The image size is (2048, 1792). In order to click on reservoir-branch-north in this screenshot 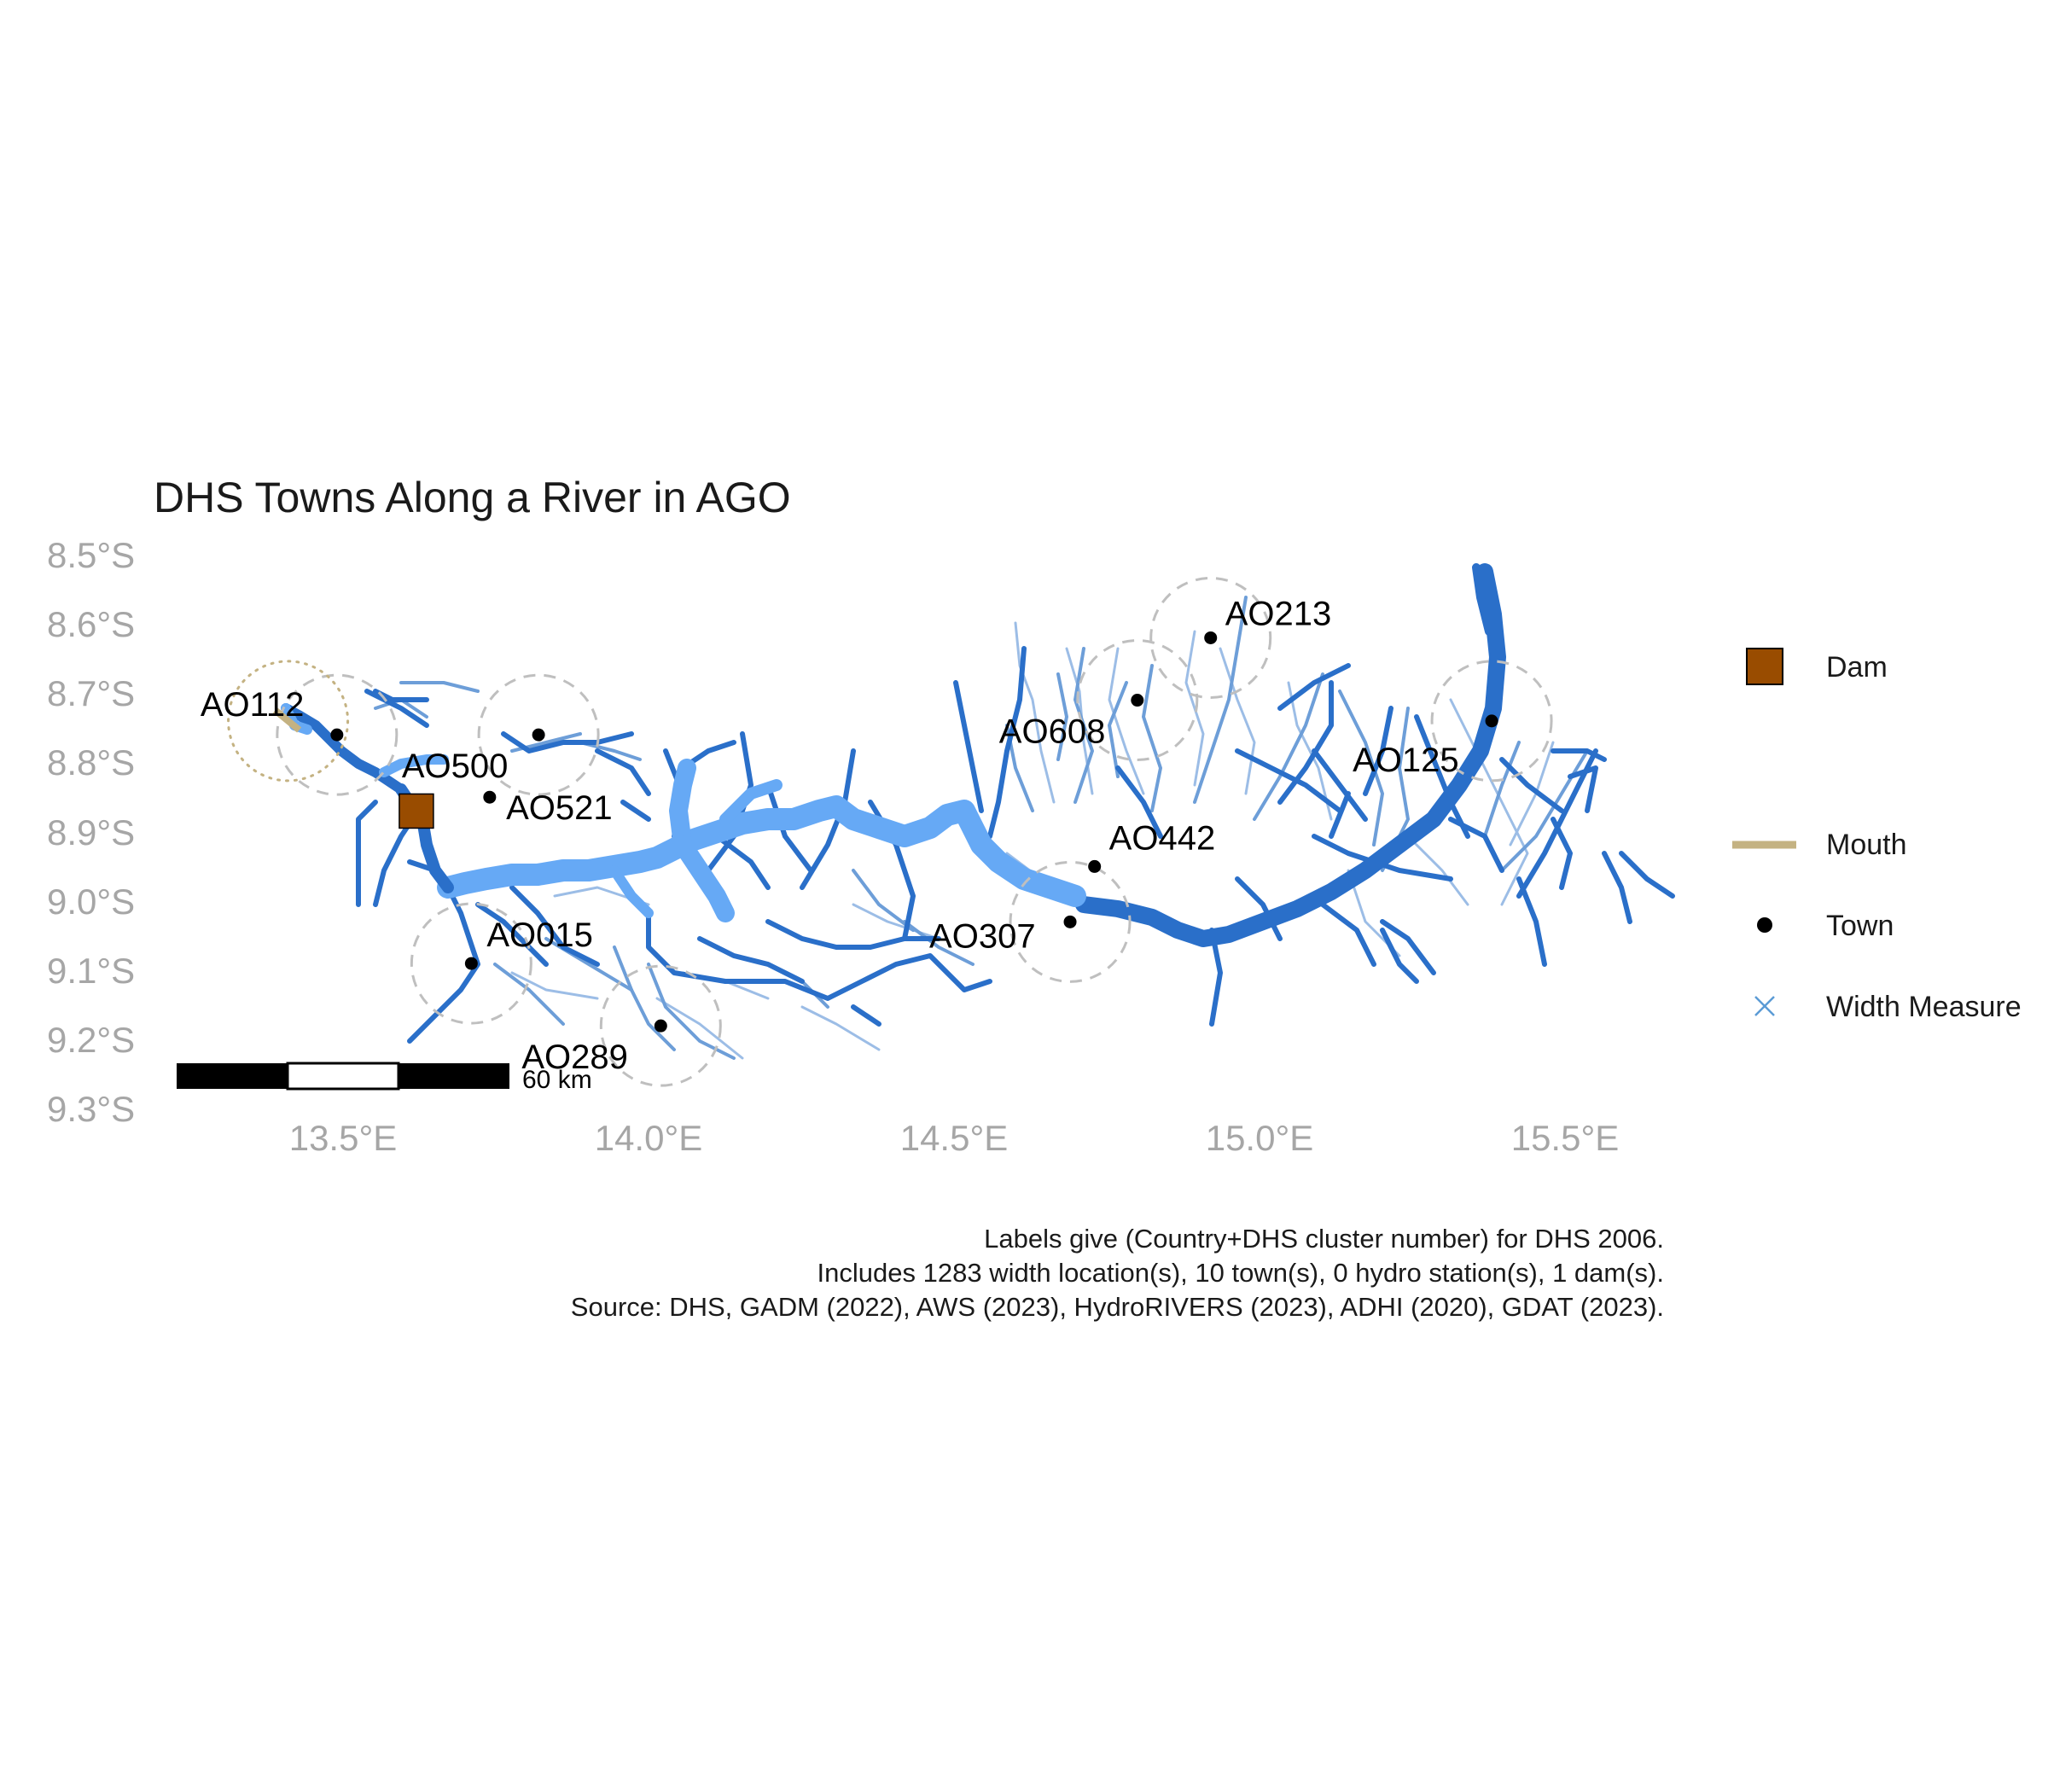, I will do `click(682, 806)`.